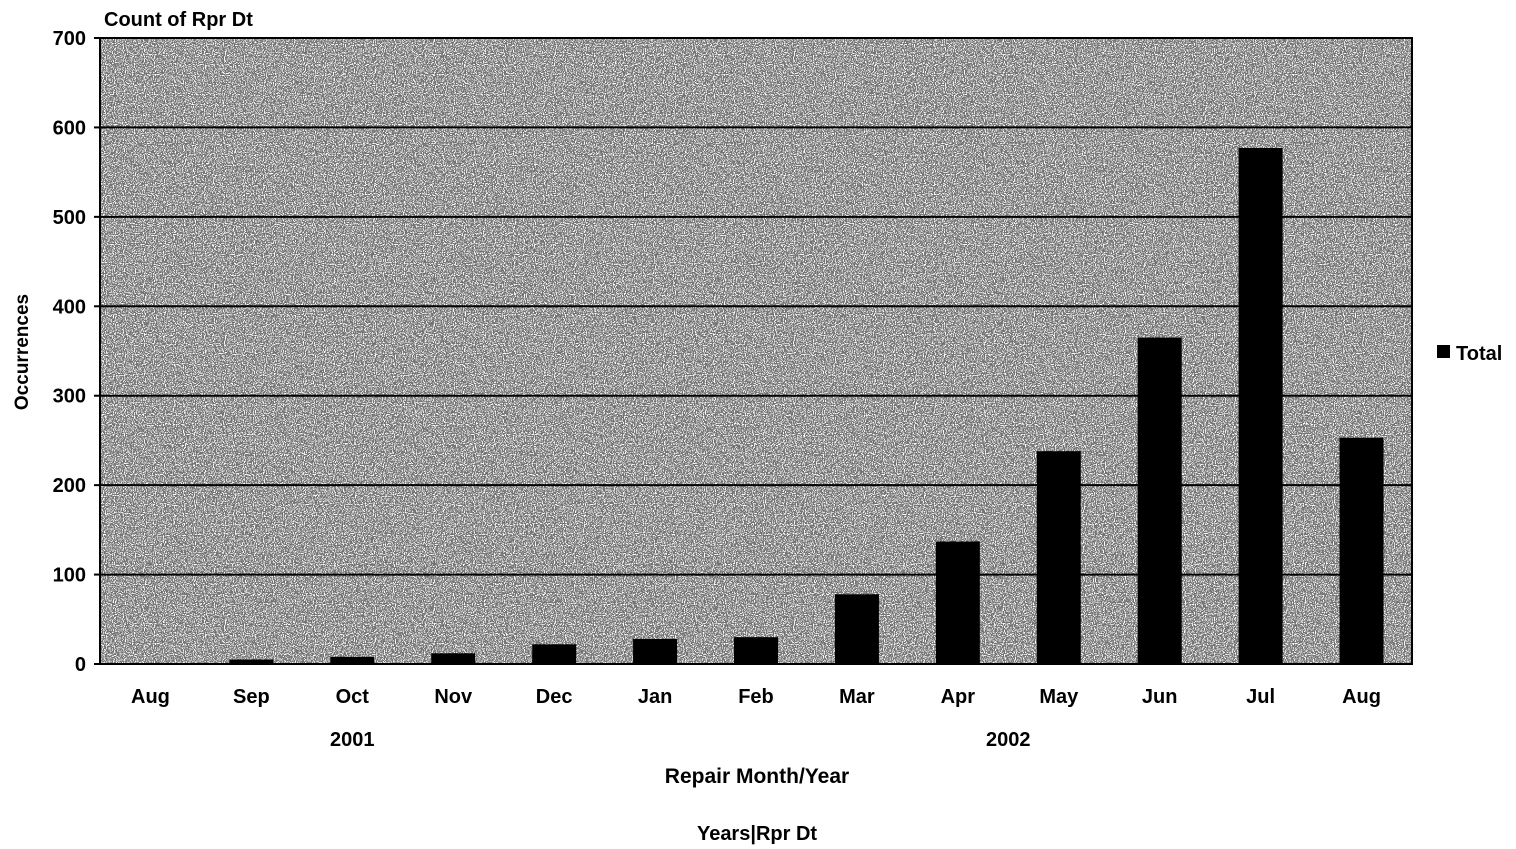 The image size is (1516, 849). I want to click on x-tick-label: Jul, so click(1260, 697).